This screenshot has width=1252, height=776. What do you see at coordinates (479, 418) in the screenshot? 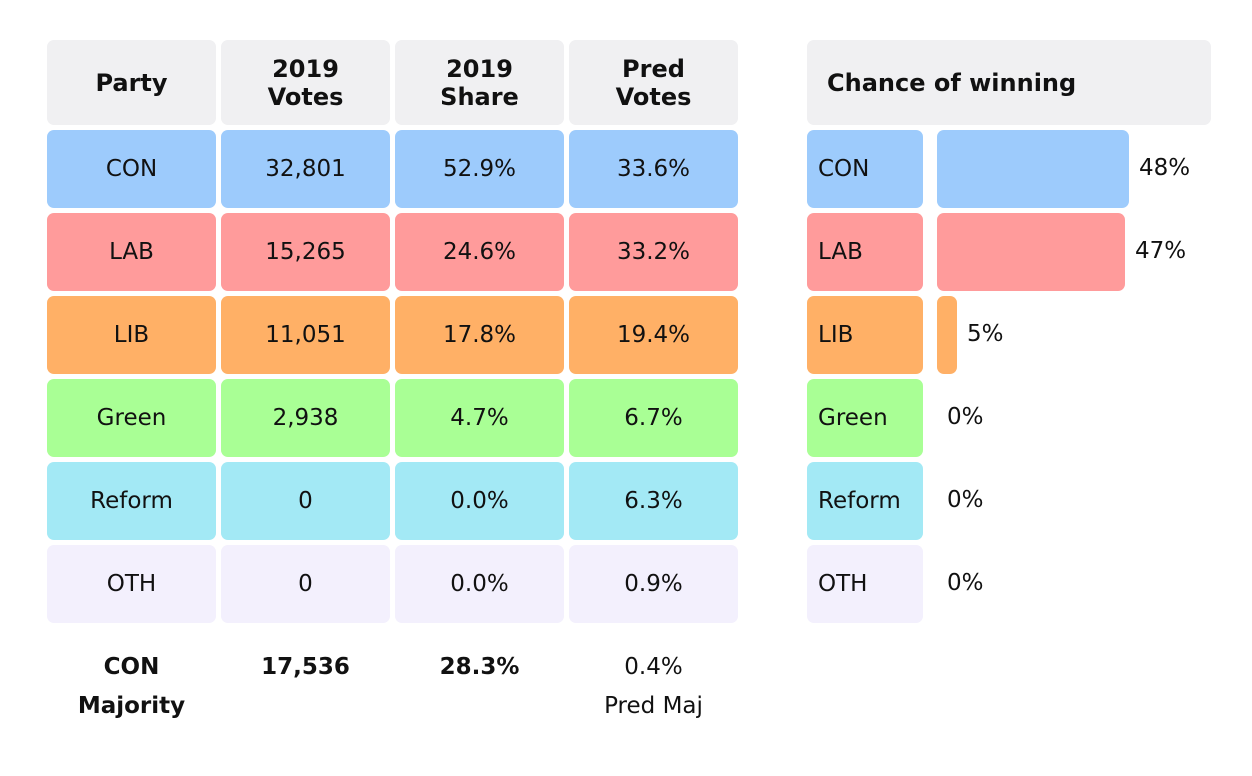
I see `value-cell: 4.7%` at bounding box center [479, 418].